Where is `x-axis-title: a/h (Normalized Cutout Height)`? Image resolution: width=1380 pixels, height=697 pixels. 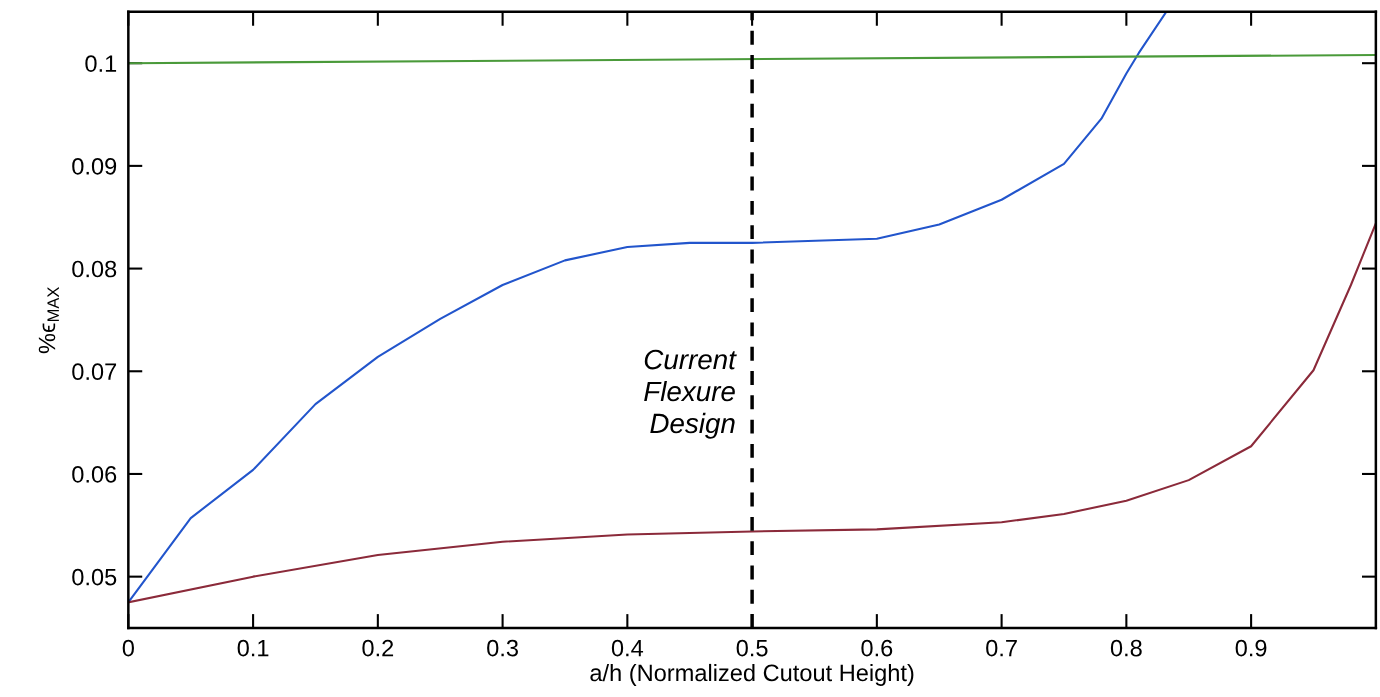
x-axis-title: a/h (Normalized Cutout Height) is located at coordinates (752, 674).